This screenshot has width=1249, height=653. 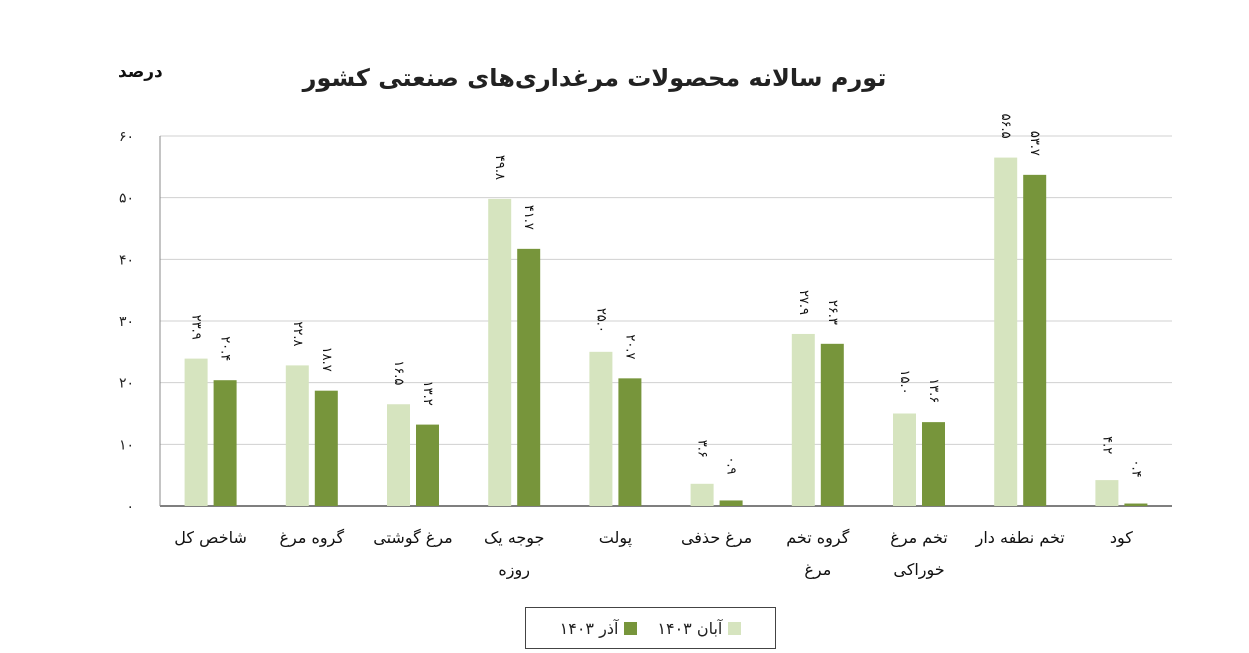 What do you see at coordinates (140, 72) in the screenshot?
I see `y-axis-unit-label: درصد` at bounding box center [140, 72].